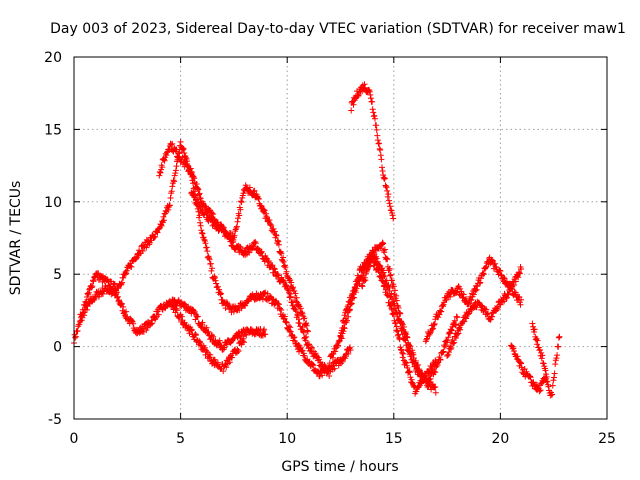  I want to click on series-track-l, so click(546, 359).